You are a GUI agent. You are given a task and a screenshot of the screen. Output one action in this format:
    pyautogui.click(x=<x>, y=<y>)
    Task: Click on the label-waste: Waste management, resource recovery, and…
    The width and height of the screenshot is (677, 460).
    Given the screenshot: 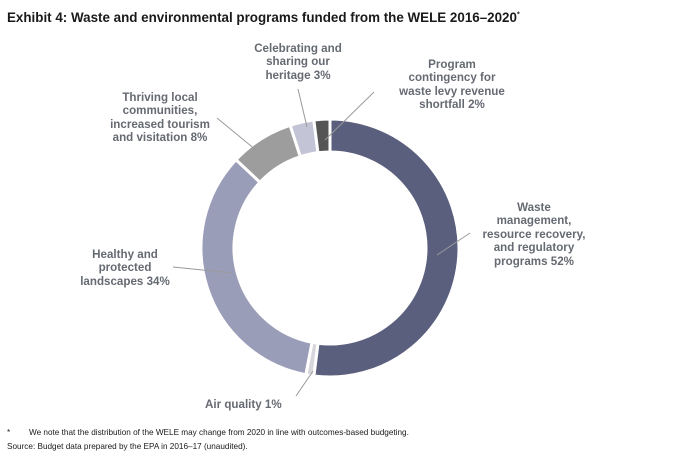 What is the action you would take?
    pyautogui.click(x=534, y=234)
    